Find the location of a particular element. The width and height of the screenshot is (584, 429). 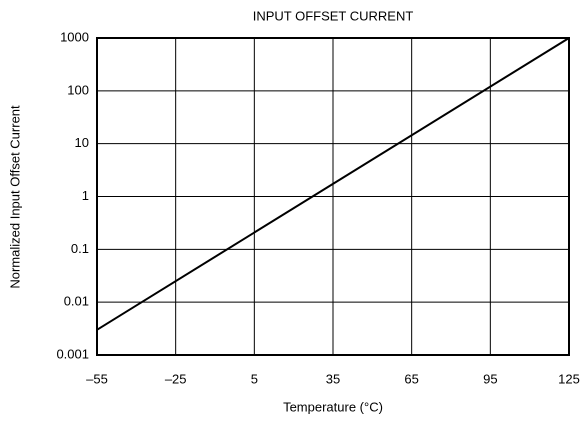

y-tick-label: 10 is located at coordinates (82, 142).